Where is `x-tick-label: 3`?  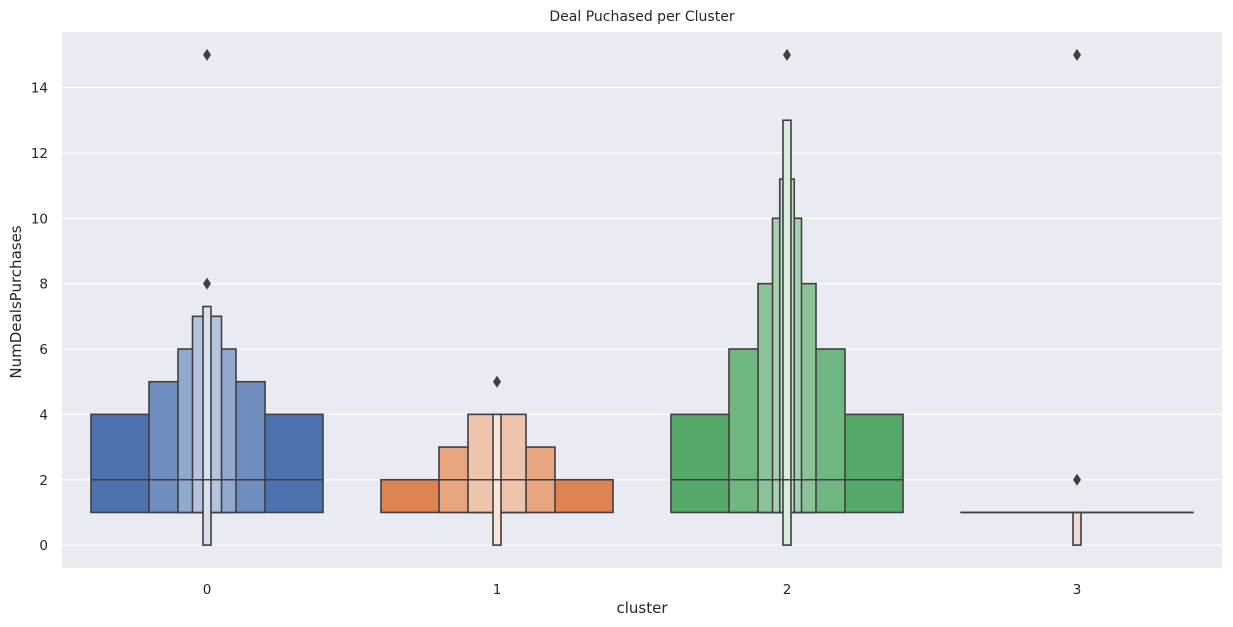
x-tick-label: 3 is located at coordinates (1077, 590).